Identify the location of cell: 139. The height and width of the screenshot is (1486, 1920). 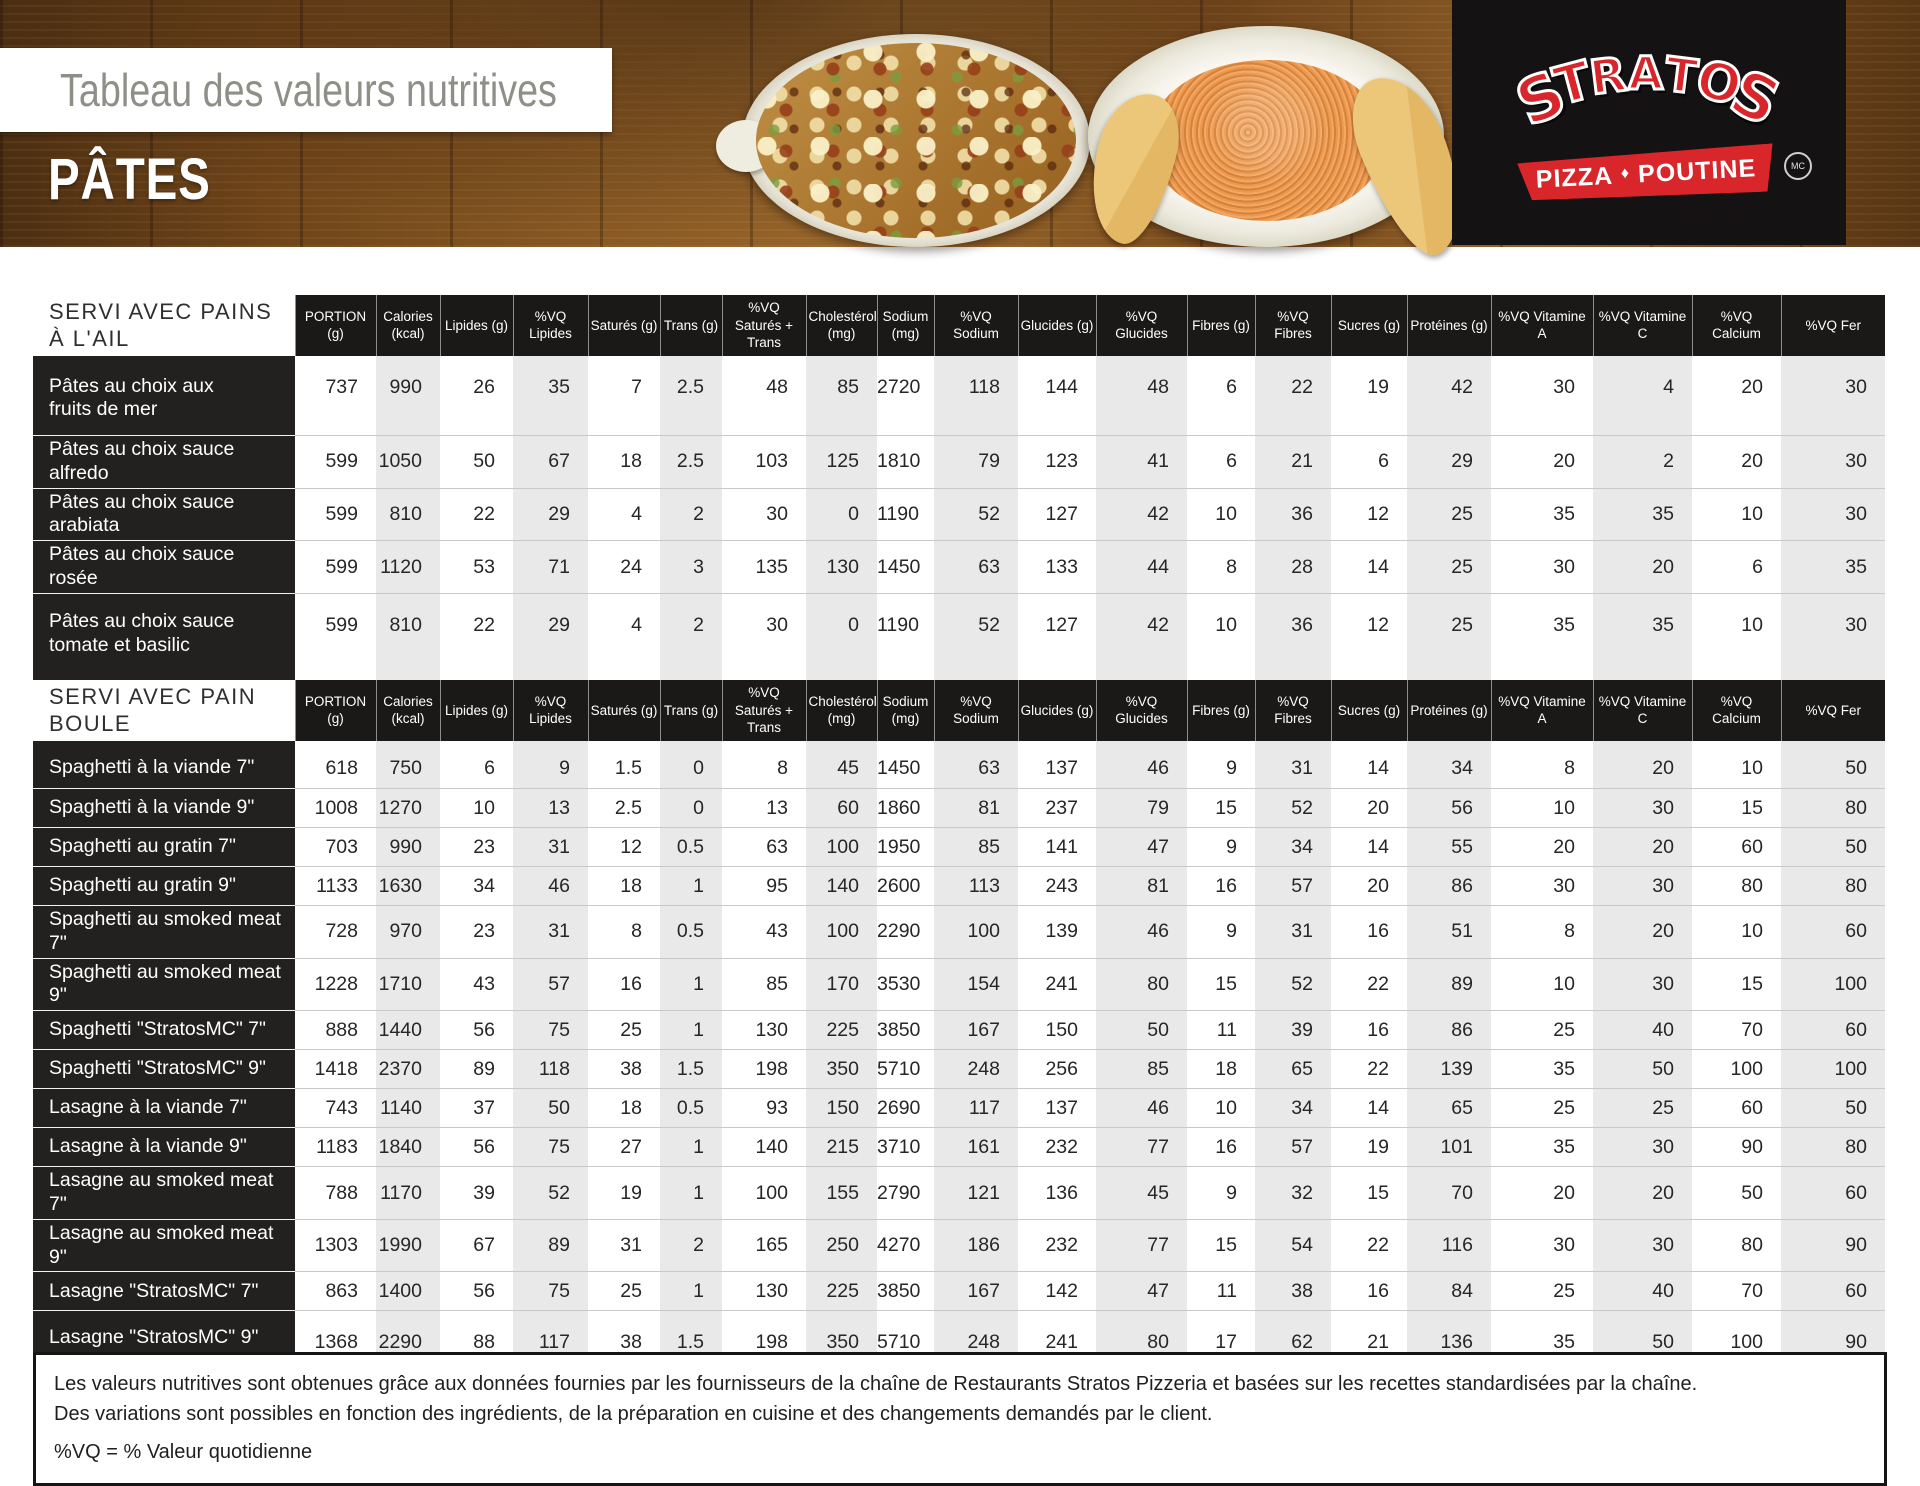
(1449, 1069).